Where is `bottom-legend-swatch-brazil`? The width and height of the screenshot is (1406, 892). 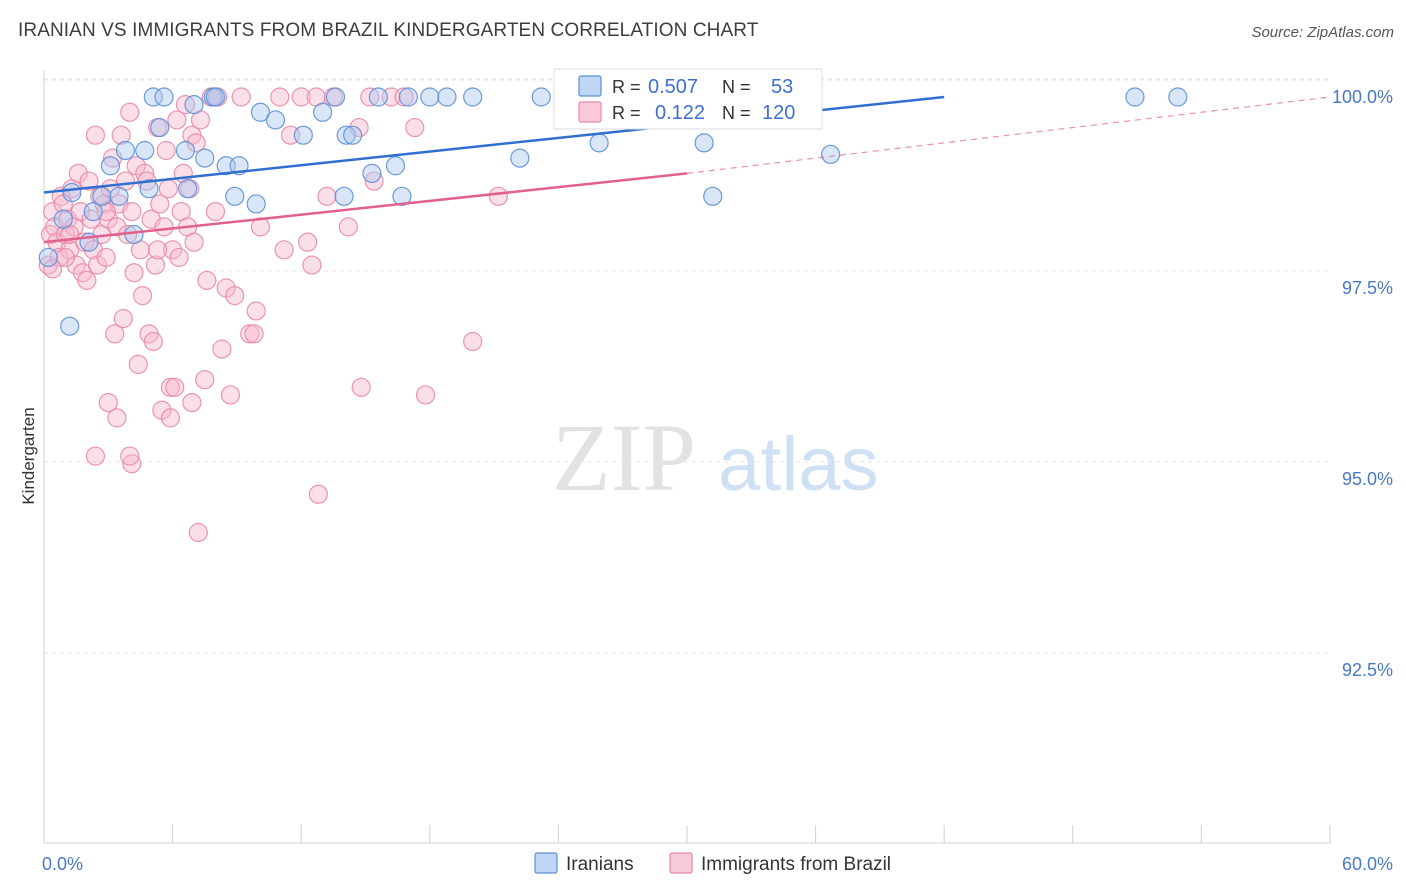 bottom-legend-swatch-brazil is located at coordinates (681, 863).